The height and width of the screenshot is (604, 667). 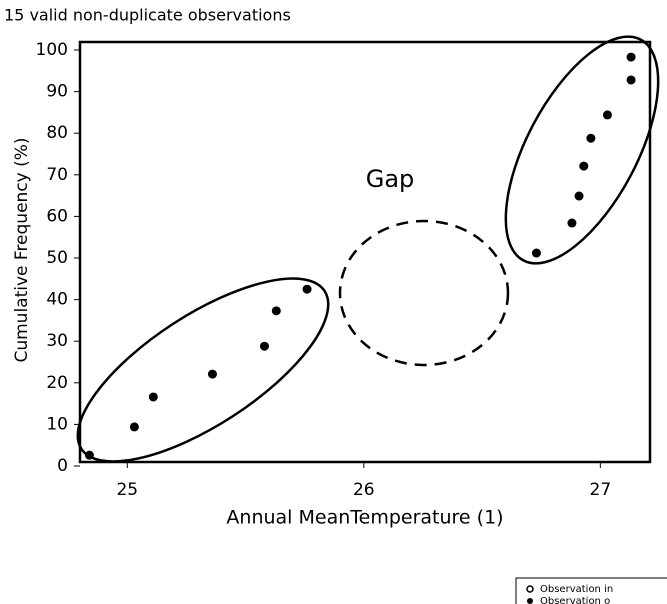 What do you see at coordinates (364, 518) in the screenshot?
I see `x-axis-label: Annual MeanTemperature (1)` at bounding box center [364, 518].